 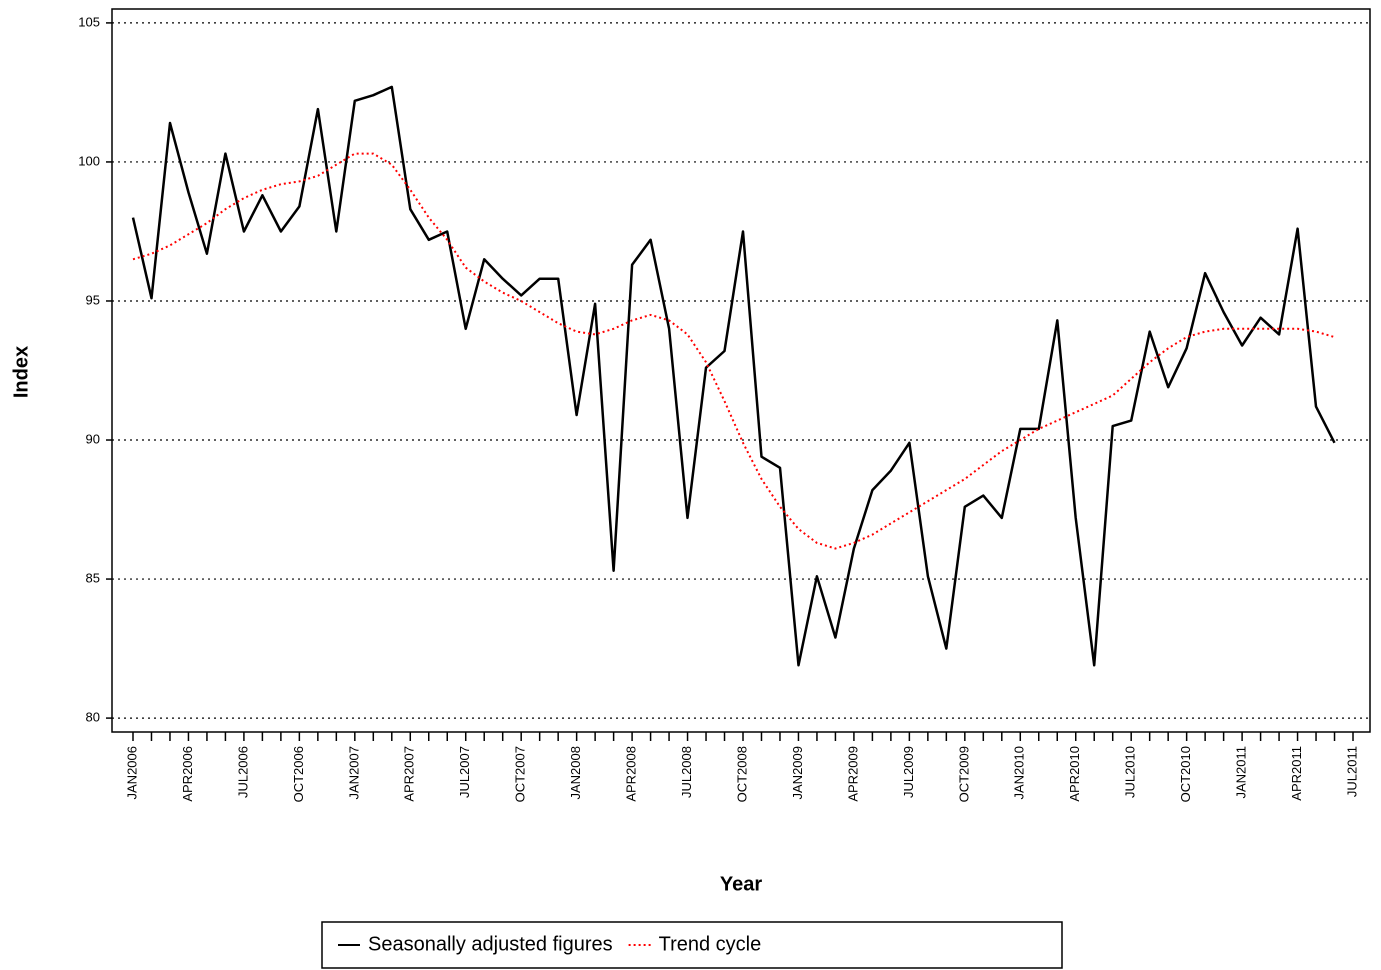 I want to click on x-tick-label: JUL2007, so click(x=464, y=772).